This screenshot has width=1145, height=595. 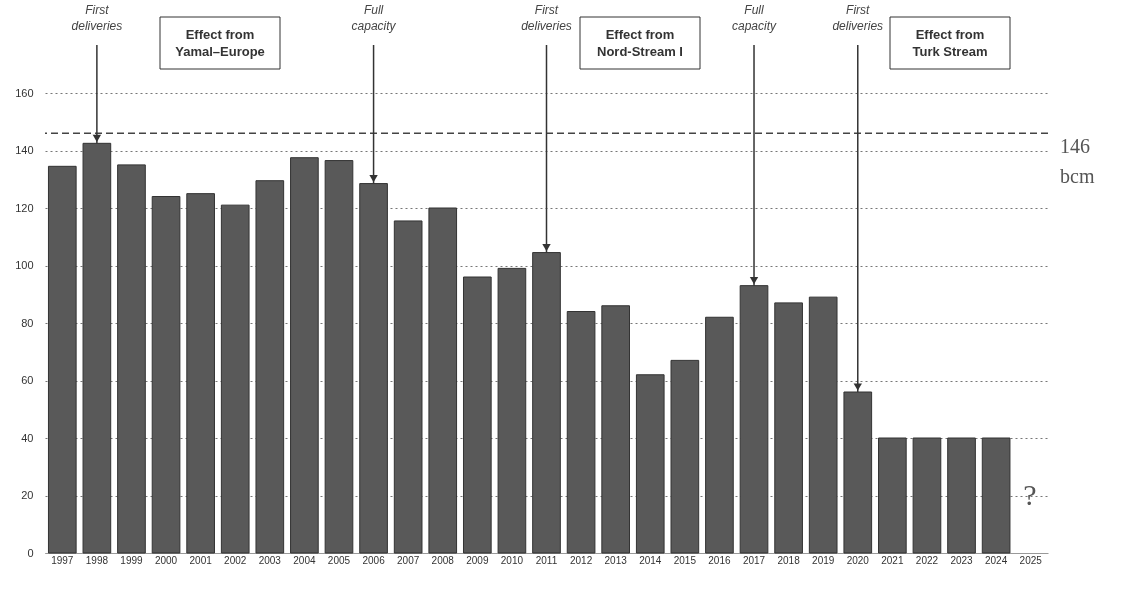 I want to click on x-tick-label: 2006, so click(x=374, y=560).